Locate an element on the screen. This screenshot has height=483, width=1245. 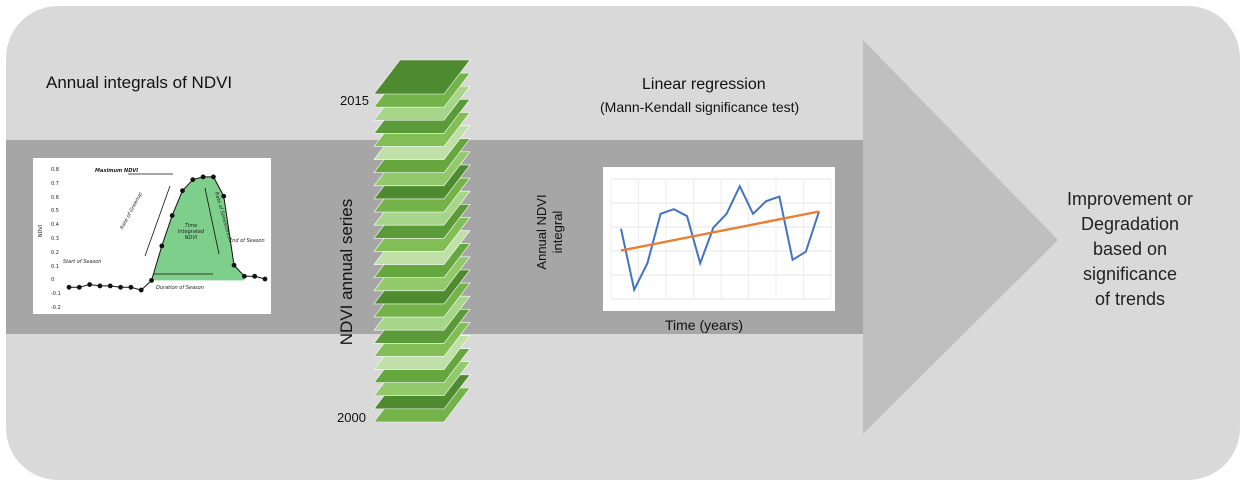
ndvi-tick-label: 0 is located at coordinates (53, 280).